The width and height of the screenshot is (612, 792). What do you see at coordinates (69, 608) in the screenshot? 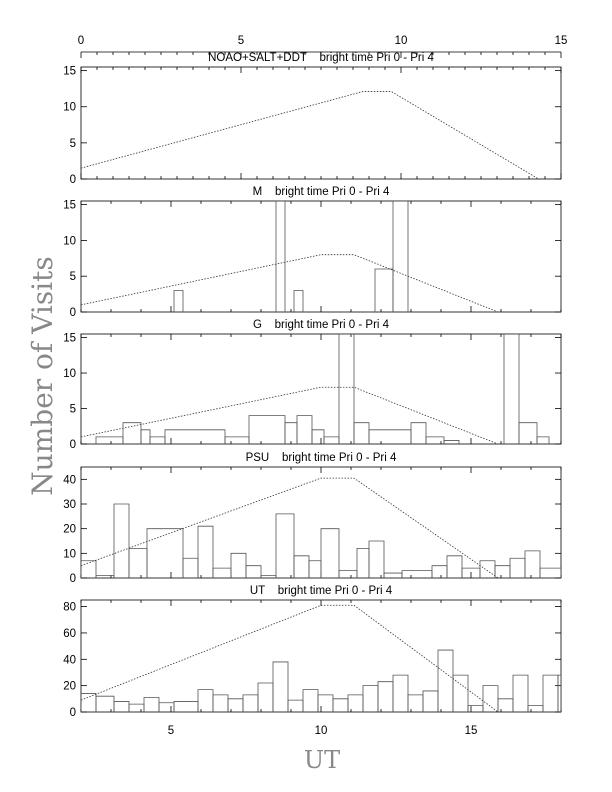
I see `y-tick-label: 80` at bounding box center [69, 608].